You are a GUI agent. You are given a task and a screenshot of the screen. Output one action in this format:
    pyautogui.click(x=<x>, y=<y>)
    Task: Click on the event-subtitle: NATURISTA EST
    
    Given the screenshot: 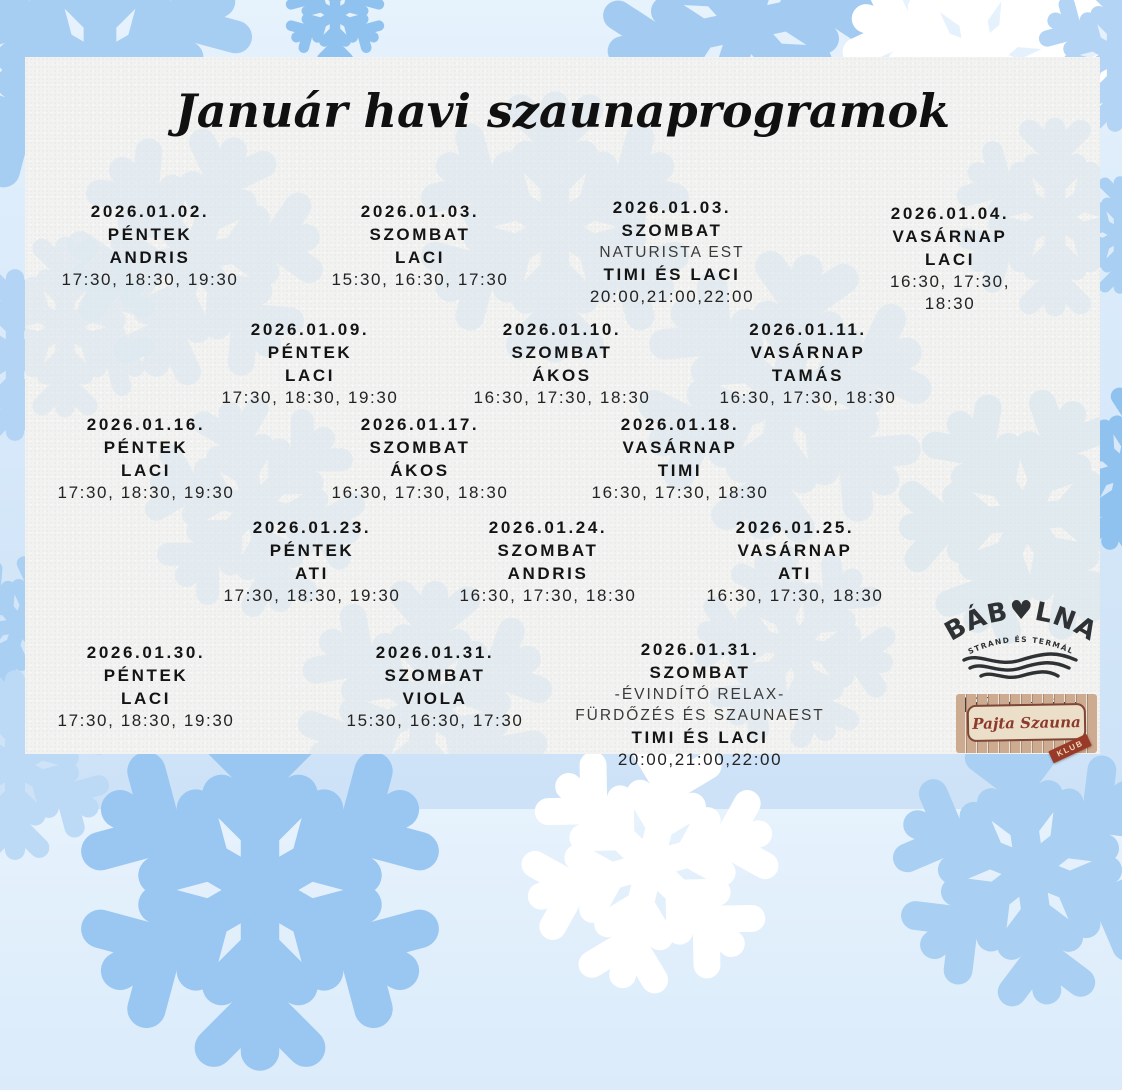 What is the action you would take?
    pyautogui.click(x=672, y=252)
    